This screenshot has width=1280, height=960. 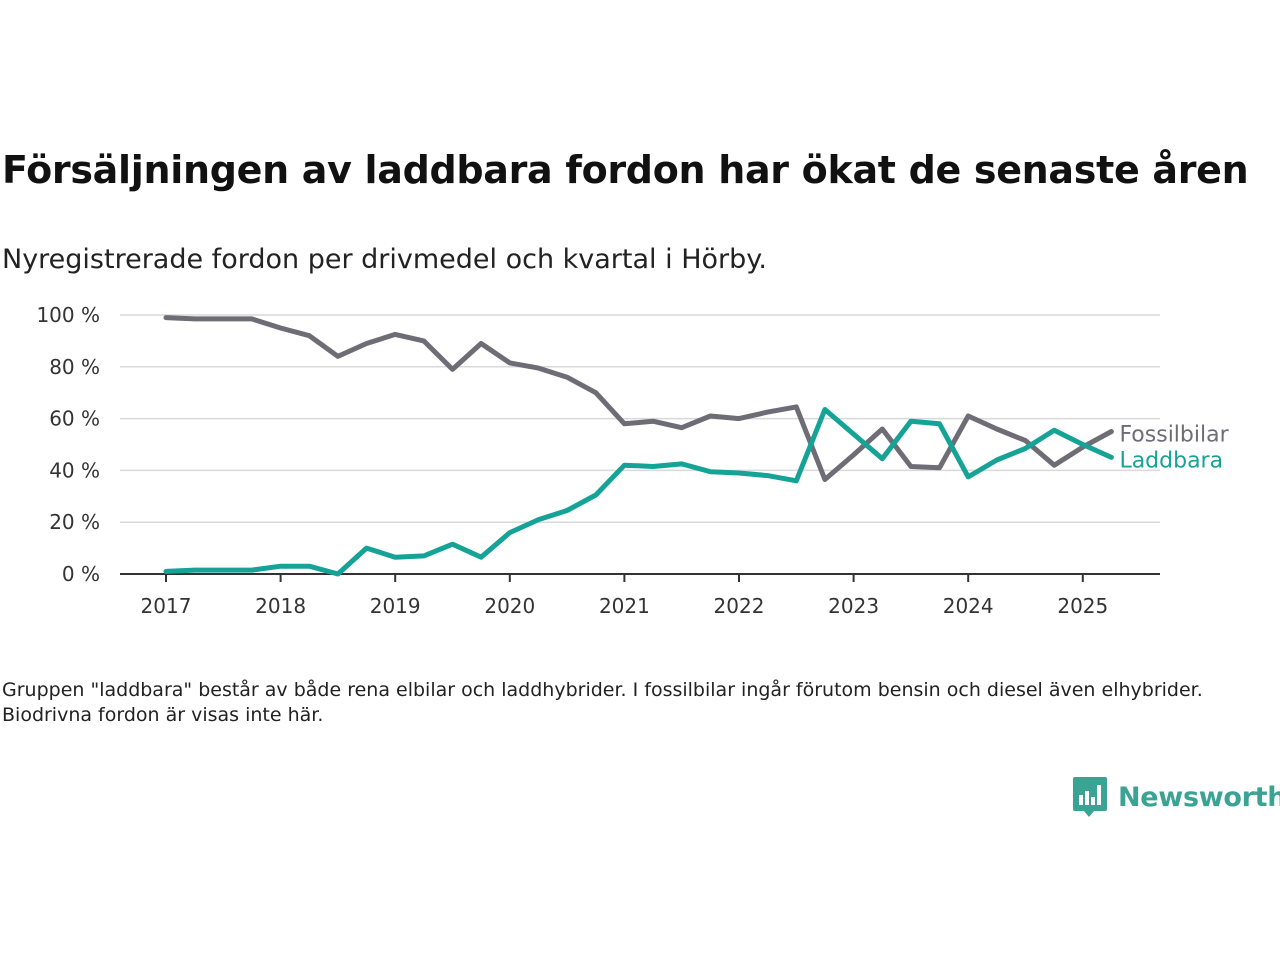 I want to click on x-tick-label: 2020, so click(x=509, y=606).